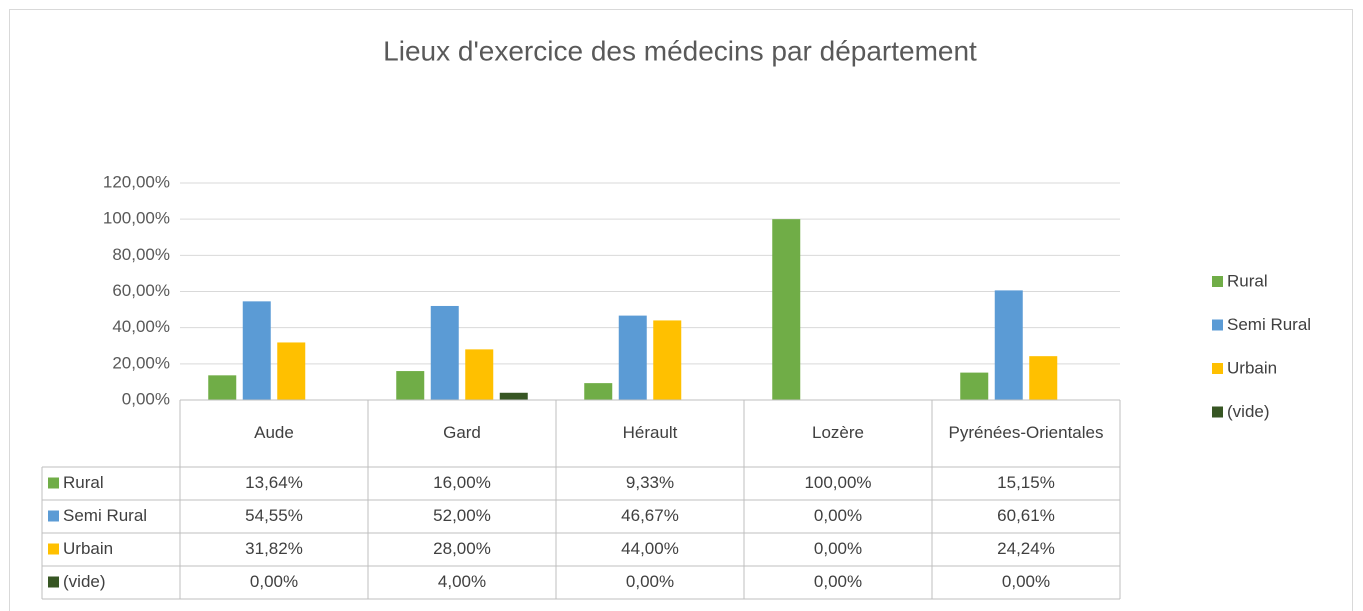 The image size is (1363, 611). Describe the element at coordinates (136, 181) in the screenshot. I see `y-tick-label: 120,00%` at that location.